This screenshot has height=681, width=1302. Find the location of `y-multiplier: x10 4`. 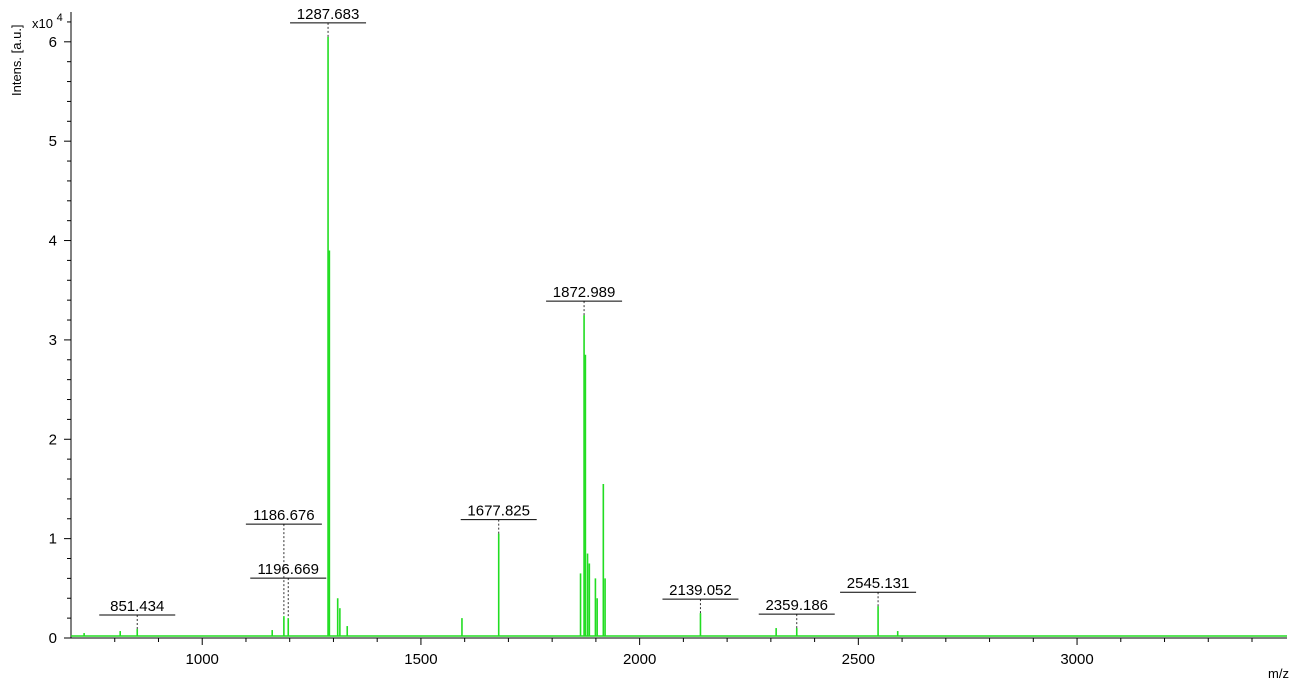

y-multiplier: x10 4 is located at coordinates (47, 21).